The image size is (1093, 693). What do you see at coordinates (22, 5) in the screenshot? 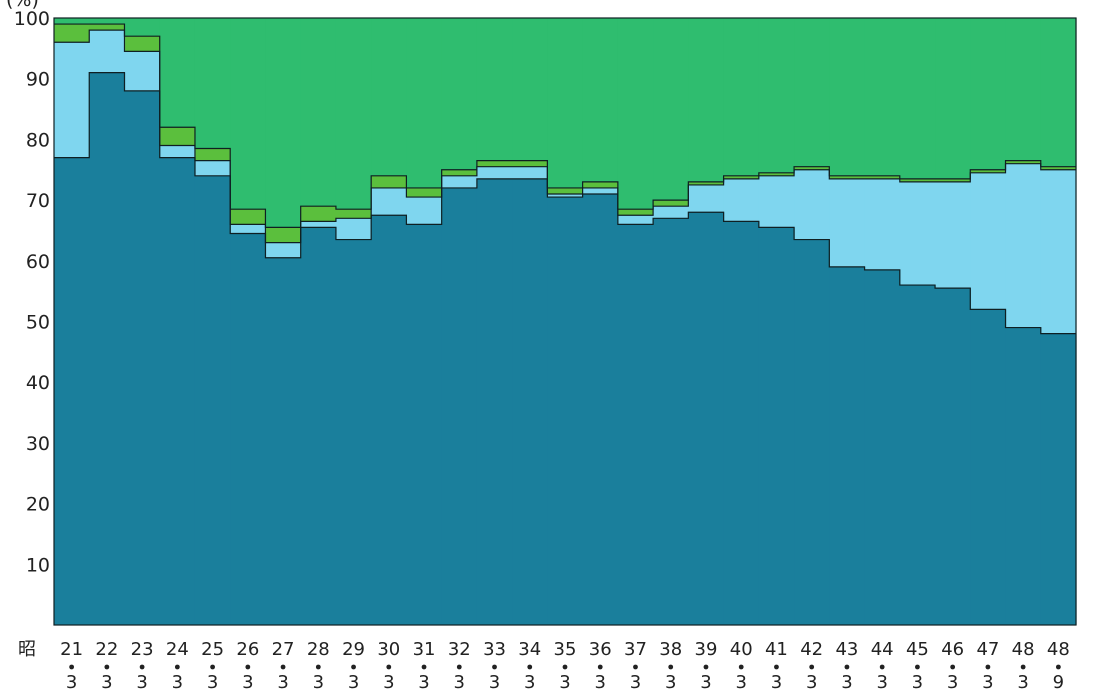
I see `unit-label: (%)` at bounding box center [22, 5].